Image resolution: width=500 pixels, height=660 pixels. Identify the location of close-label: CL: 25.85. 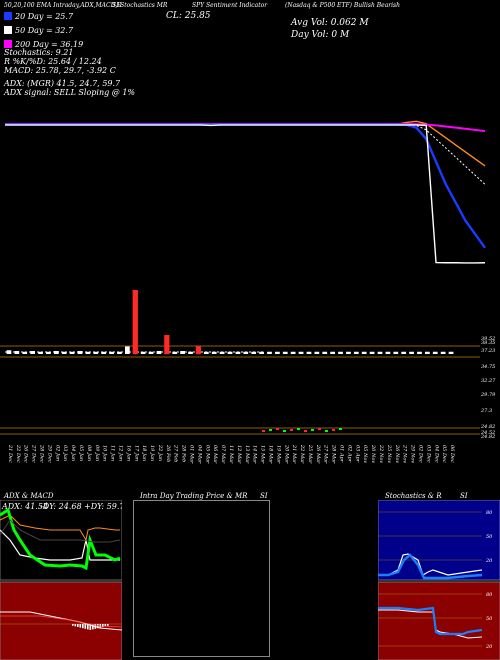
(188, 16).